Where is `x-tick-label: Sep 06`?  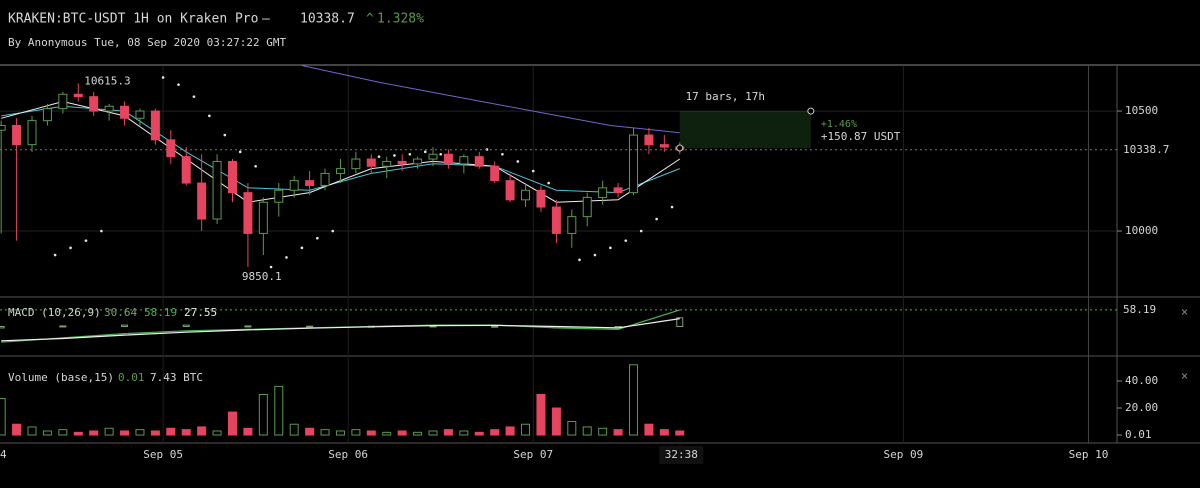
x-tick-label: Sep 06 is located at coordinates (348, 454).